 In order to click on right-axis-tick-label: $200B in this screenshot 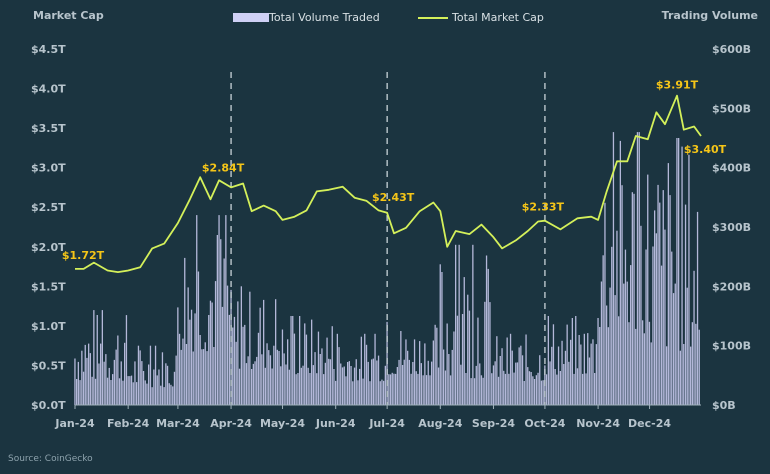, I will do `click(731, 286)`.